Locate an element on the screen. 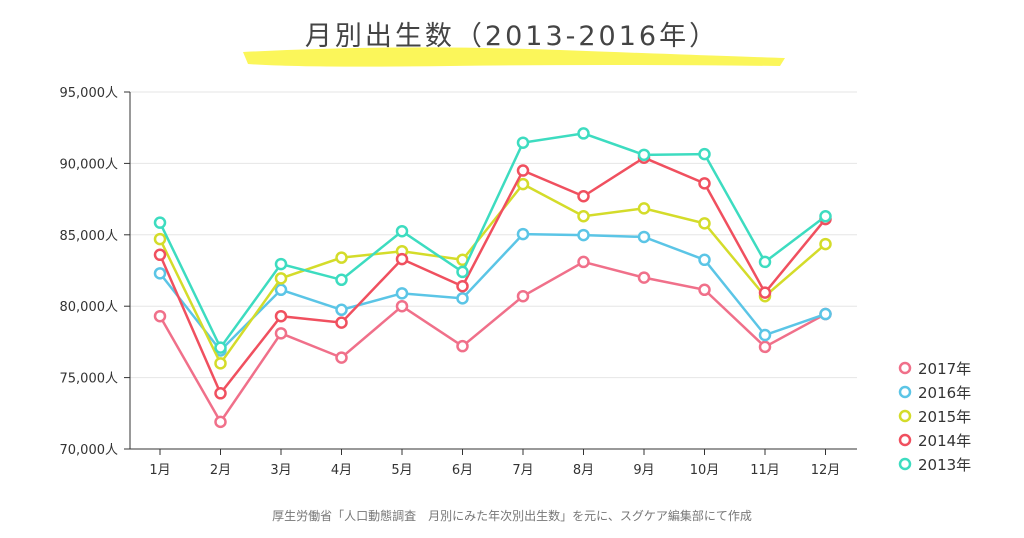 The image size is (1024, 538). legend-label: 2015年 is located at coordinates (944, 417).